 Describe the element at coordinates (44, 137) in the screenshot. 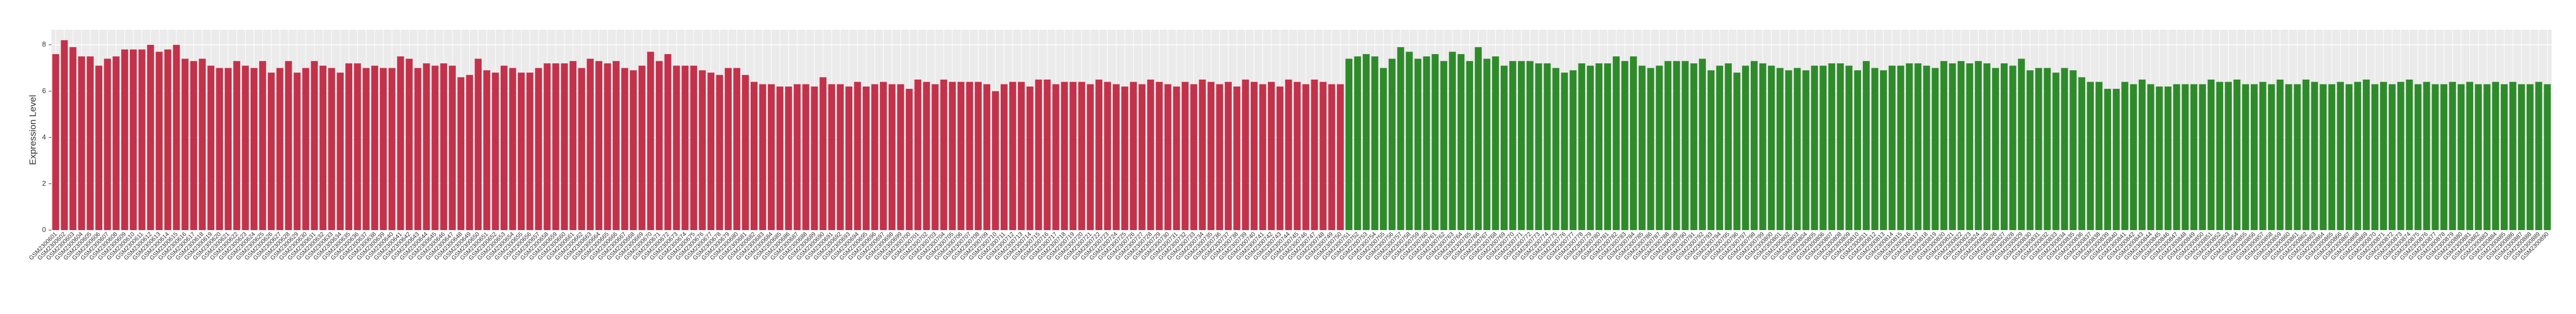

I see `y-tick-label: 4` at that location.